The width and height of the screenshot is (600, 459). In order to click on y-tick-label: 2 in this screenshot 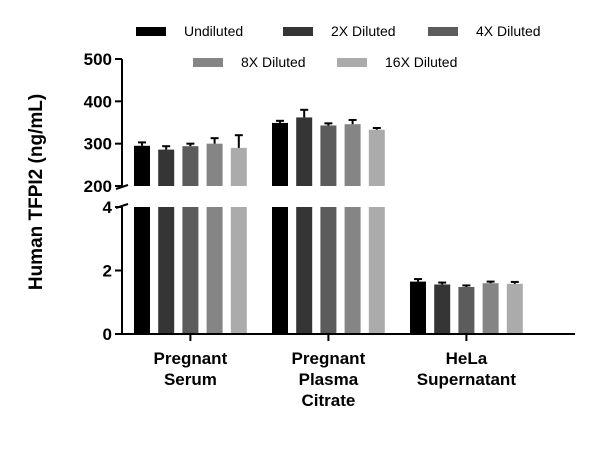, I will do `click(107, 271)`.